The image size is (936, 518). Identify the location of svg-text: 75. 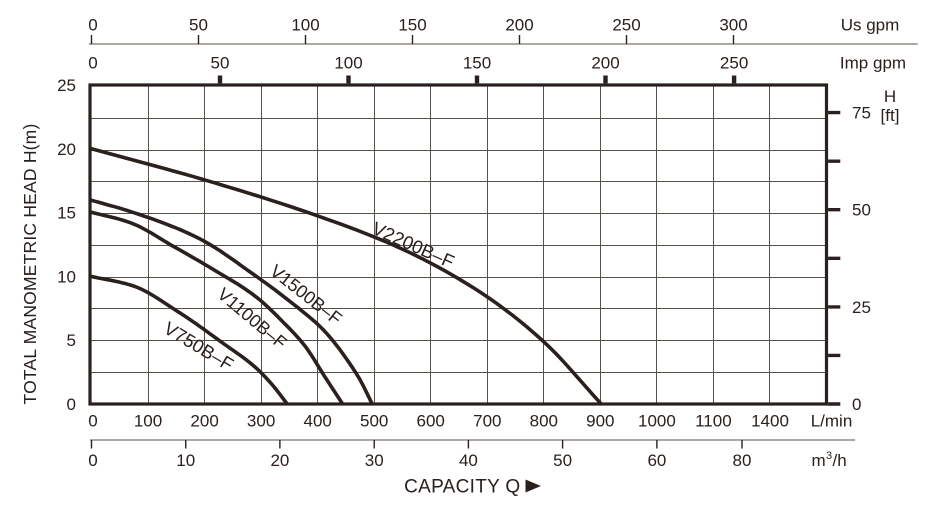
(861, 113).